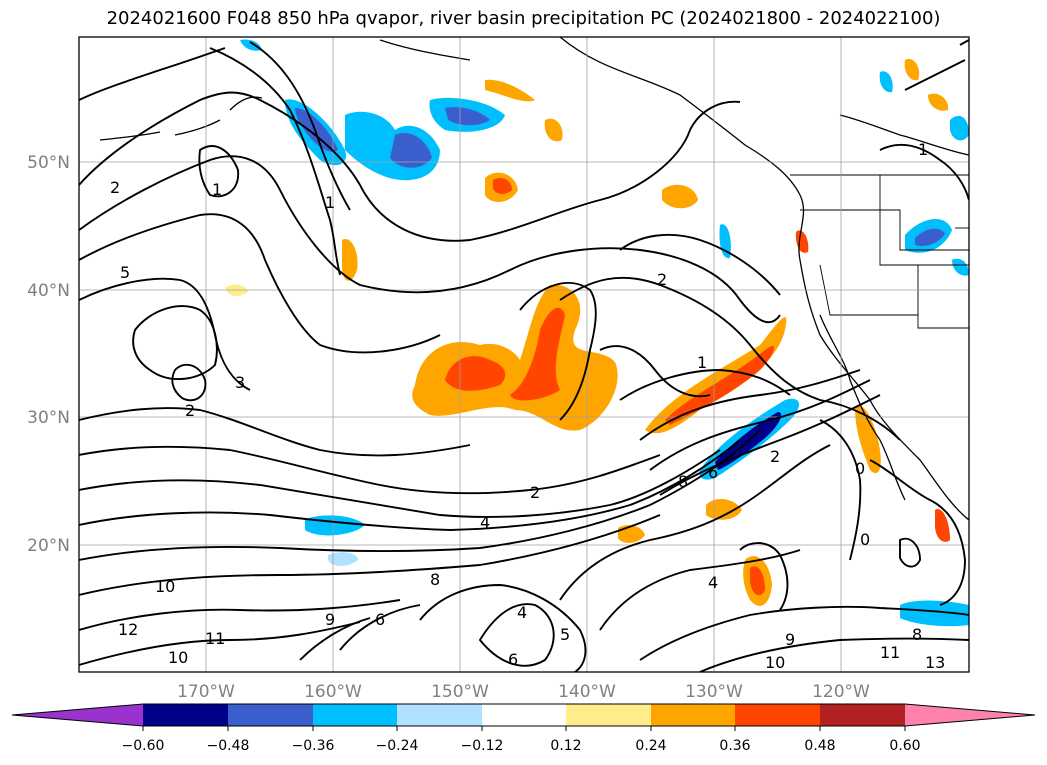 The image size is (1047, 765). What do you see at coordinates (316, 130) in the screenshot?
I see `negative-anomaly-north-core` at bounding box center [316, 130].